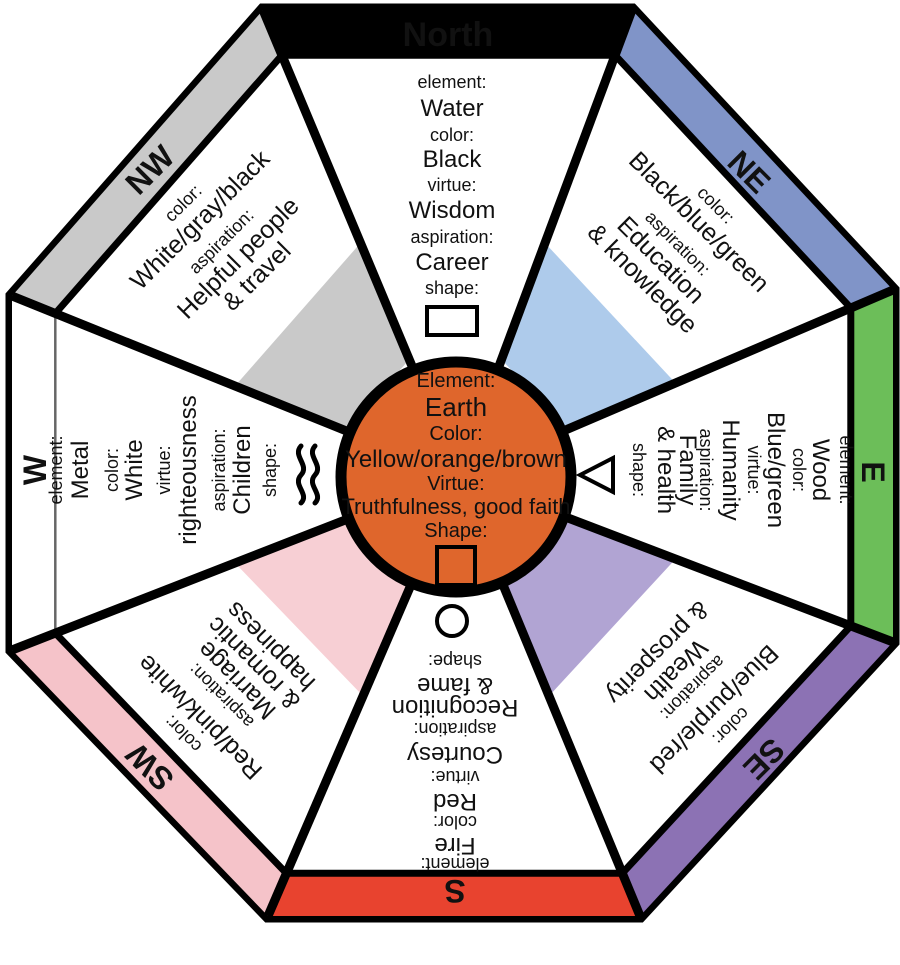 This screenshot has height=965, width=900. Describe the element at coordinates (775, 470) in the screenshot. I see `east-line: Blue/green` at that location.